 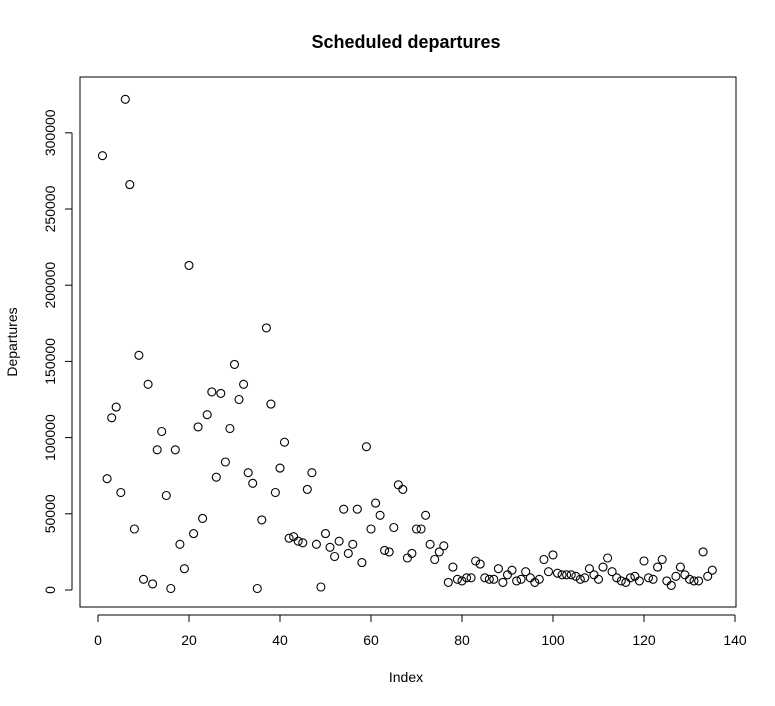 I want to click on y-axis: 0 50000 100000 150000 200000 250000 300000, so click(x=57, y=351).